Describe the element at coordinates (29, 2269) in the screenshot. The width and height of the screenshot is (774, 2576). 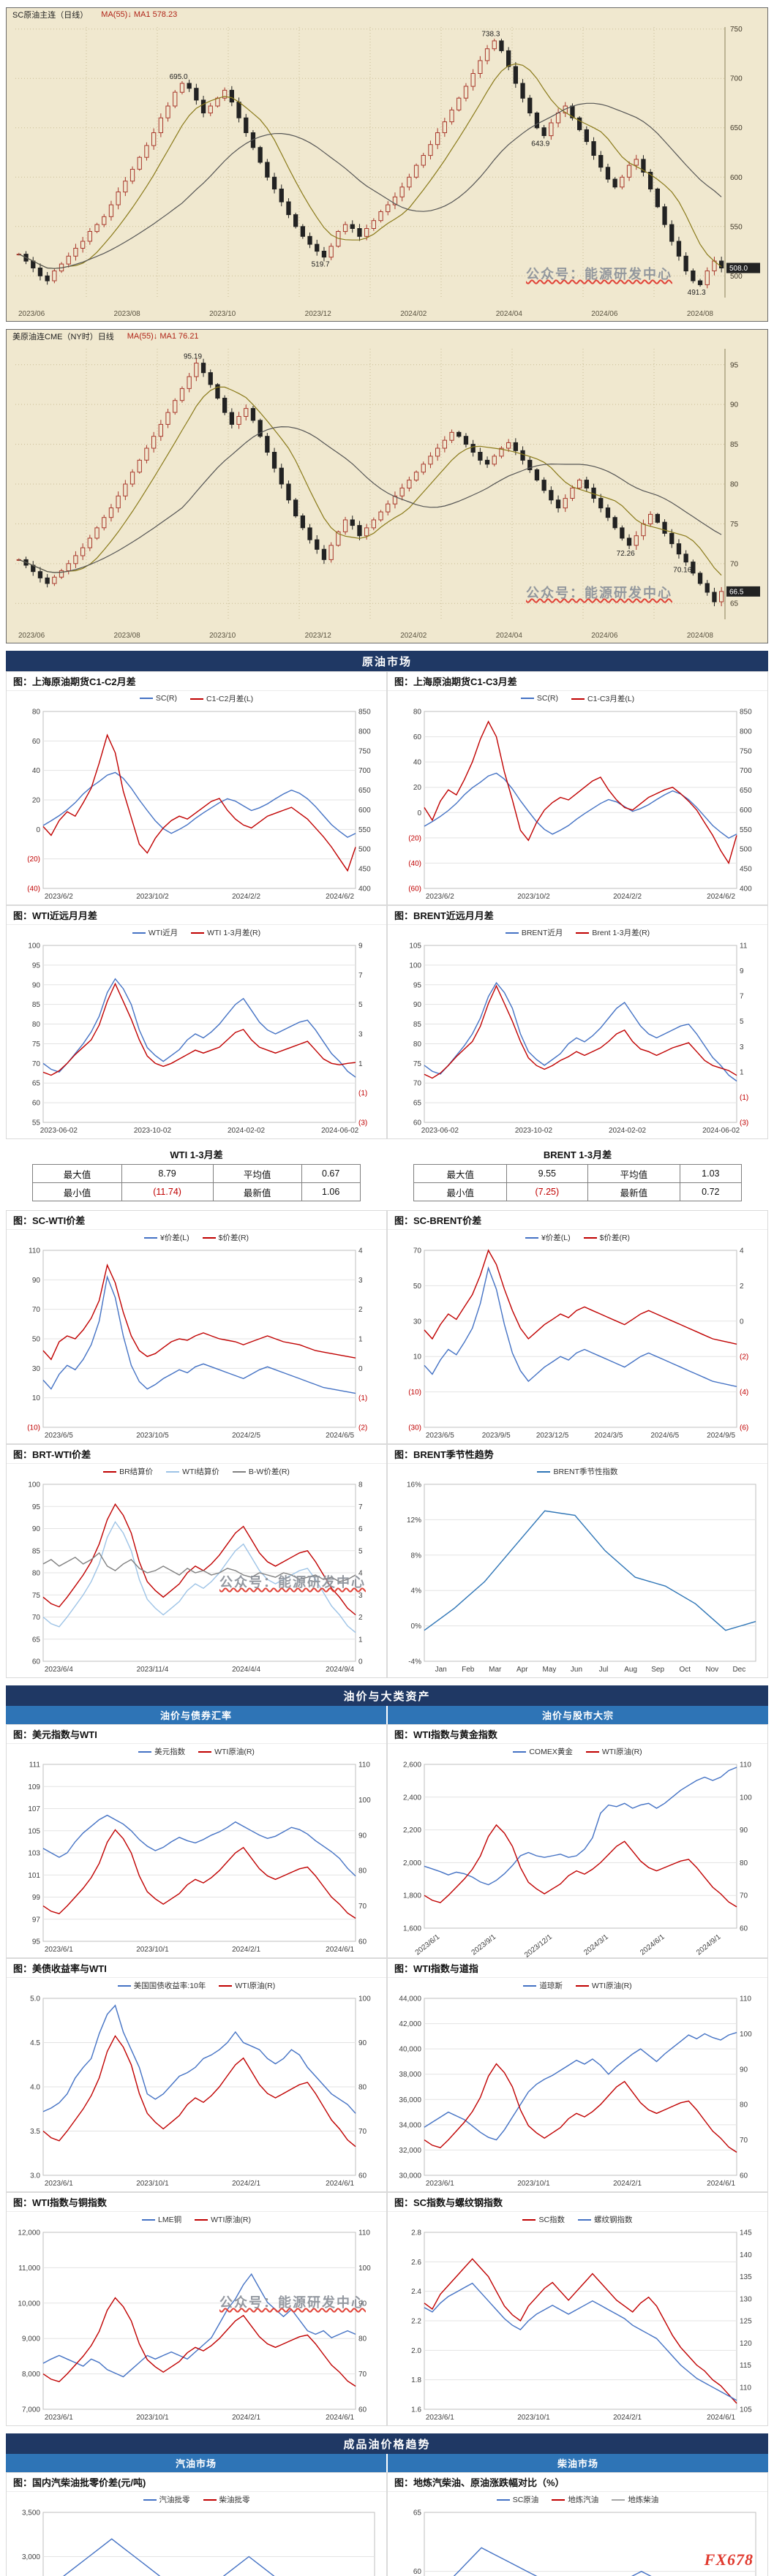
I see `svg-text: 11,000` at that location.